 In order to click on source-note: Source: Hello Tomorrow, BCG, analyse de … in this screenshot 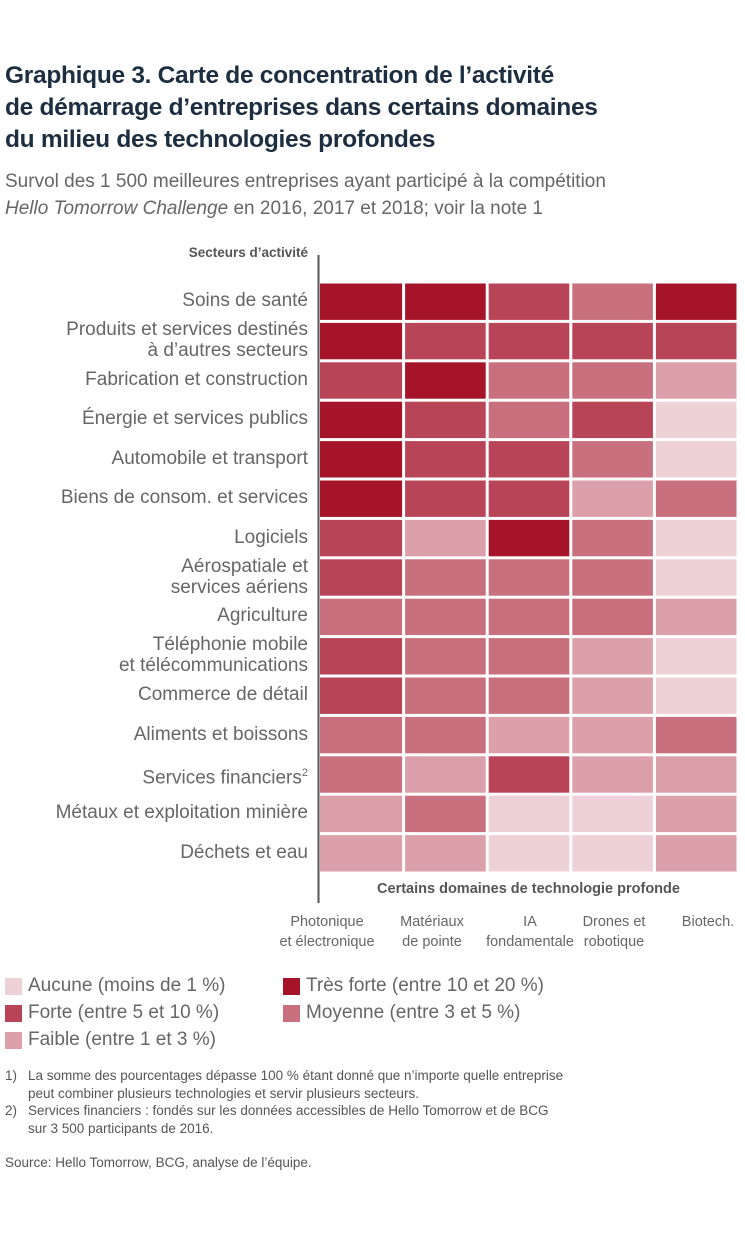, I will do `click(158, 1162)`.